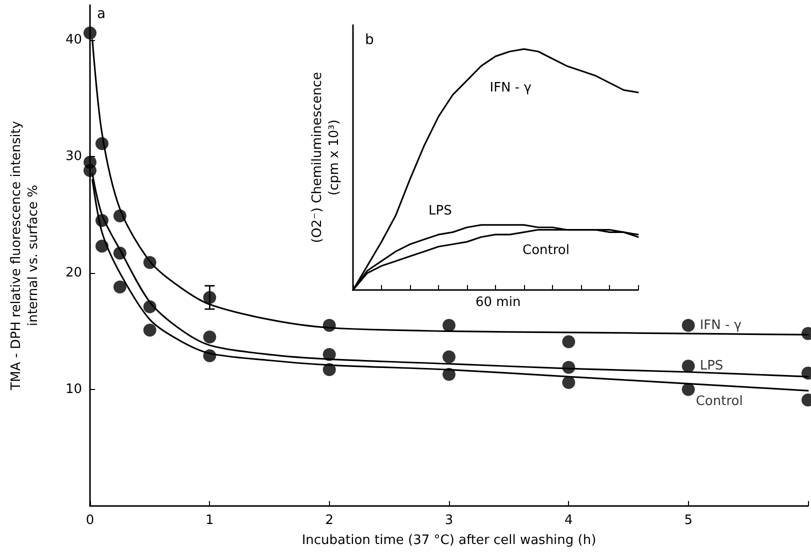 The width and height of the screenshot is (811, 552). What do you see at coordinates (568, 520) in the screenshot?
I see `x-tick-label: 4` at bounding box center [568, 520].